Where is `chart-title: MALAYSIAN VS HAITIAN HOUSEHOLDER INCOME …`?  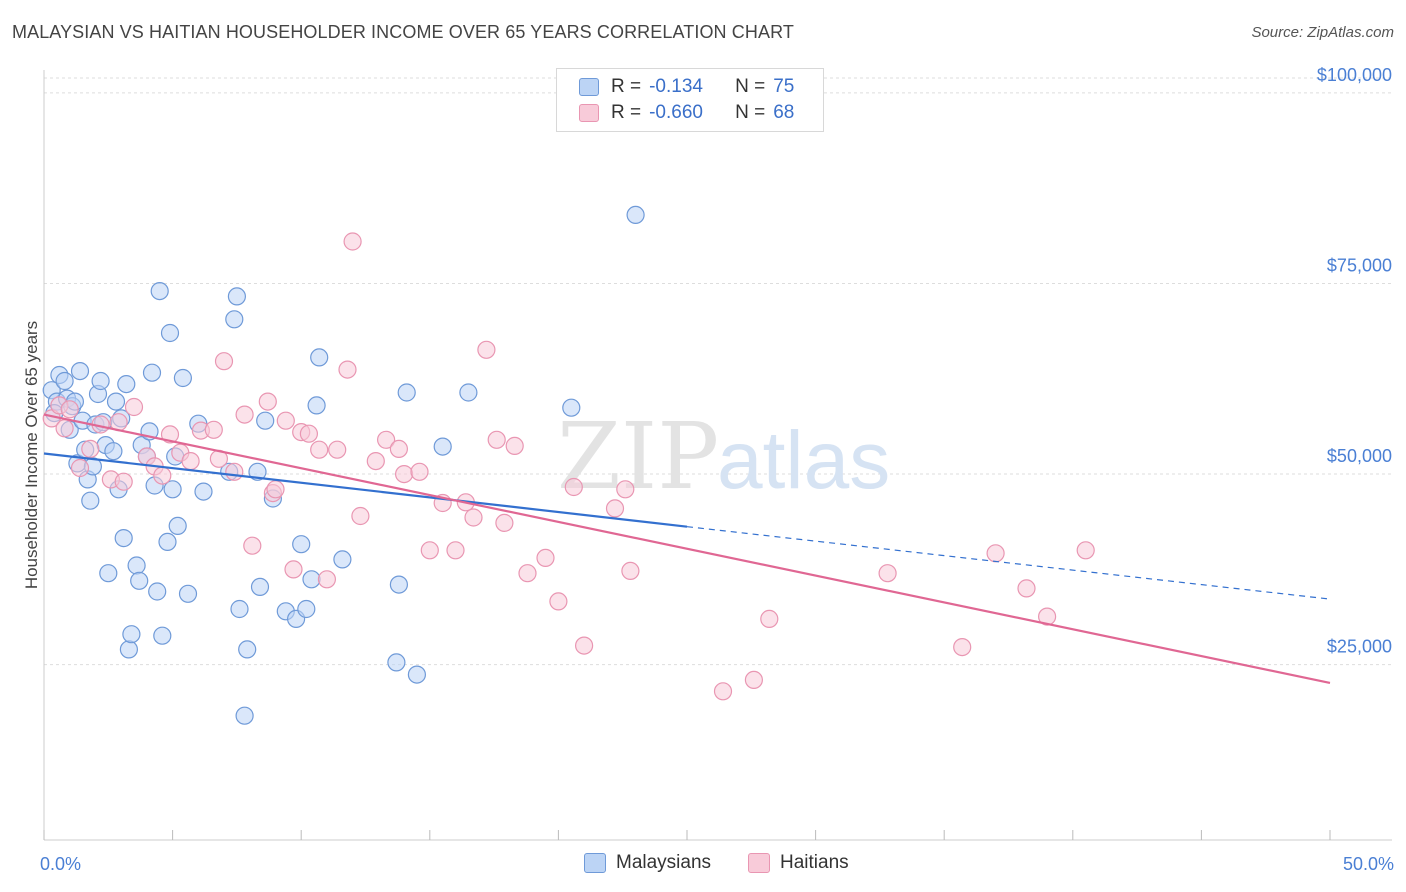
chart-title: MALAYSIAN VS HAITIAN HOUSEHOLDER INCOME … is located at coordinates (403, 32).